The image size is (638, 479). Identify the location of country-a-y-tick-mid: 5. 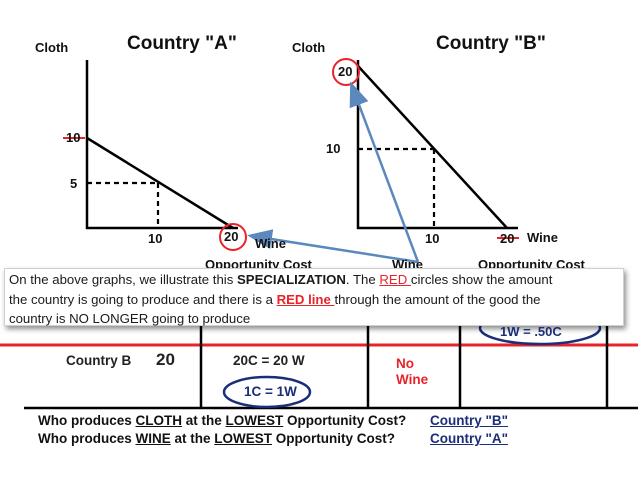
(74, 183).